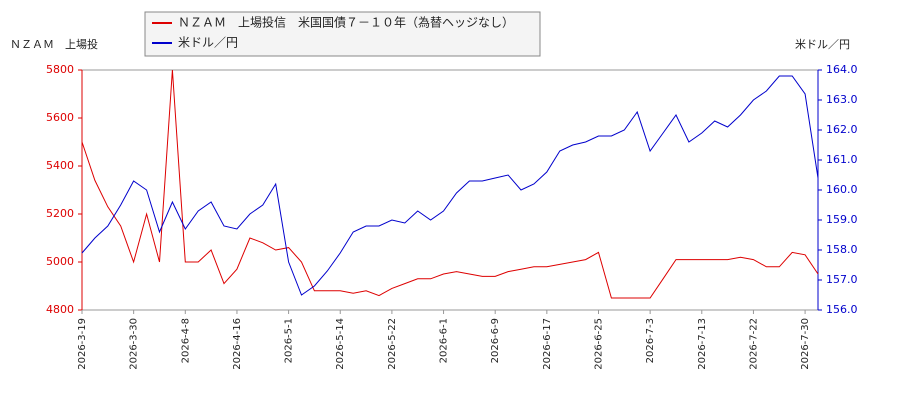 The height and width of the screenshot is (404, 900). I want to click on x-tick-label: 2026-3-19, so click(82, 344).